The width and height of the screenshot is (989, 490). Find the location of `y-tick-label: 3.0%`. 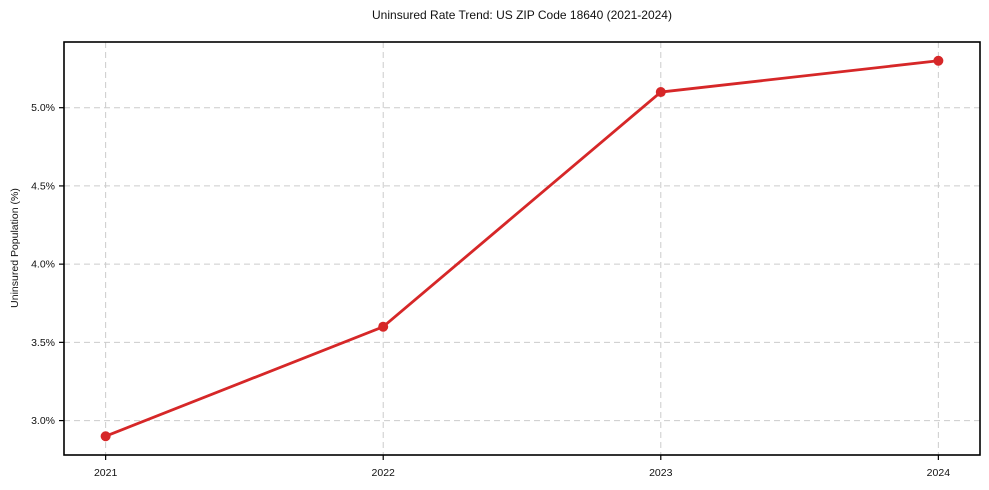

y-tick-label: 3.0% is located at coordinates (43, 421).